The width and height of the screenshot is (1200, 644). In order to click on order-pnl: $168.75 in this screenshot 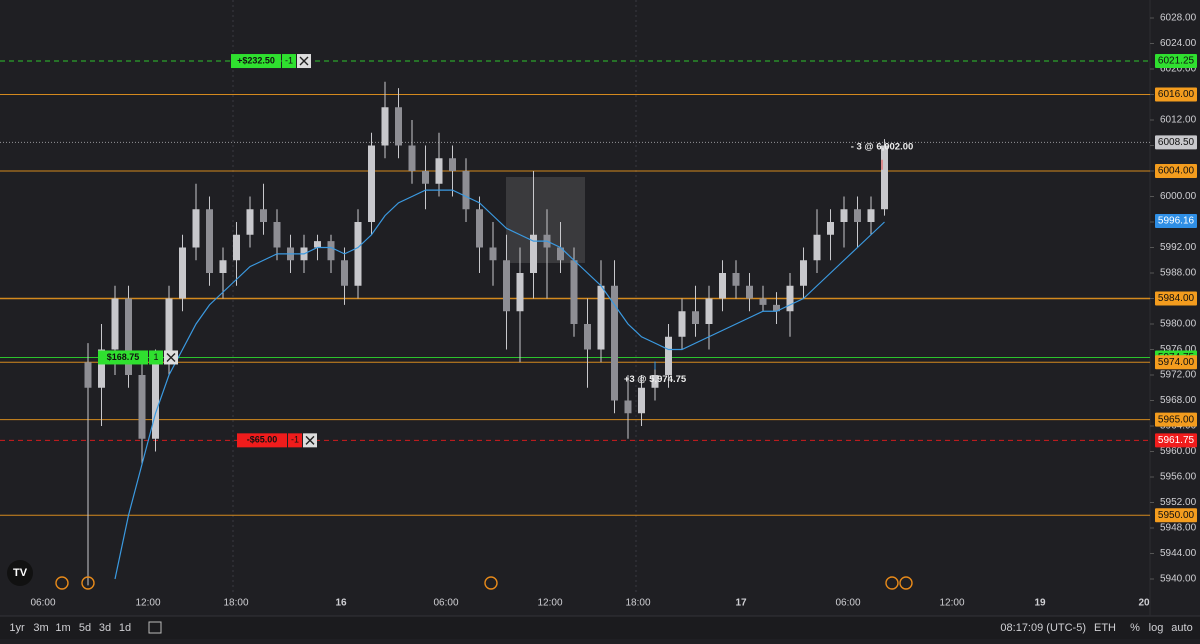, I will do `click(123, 357)`.